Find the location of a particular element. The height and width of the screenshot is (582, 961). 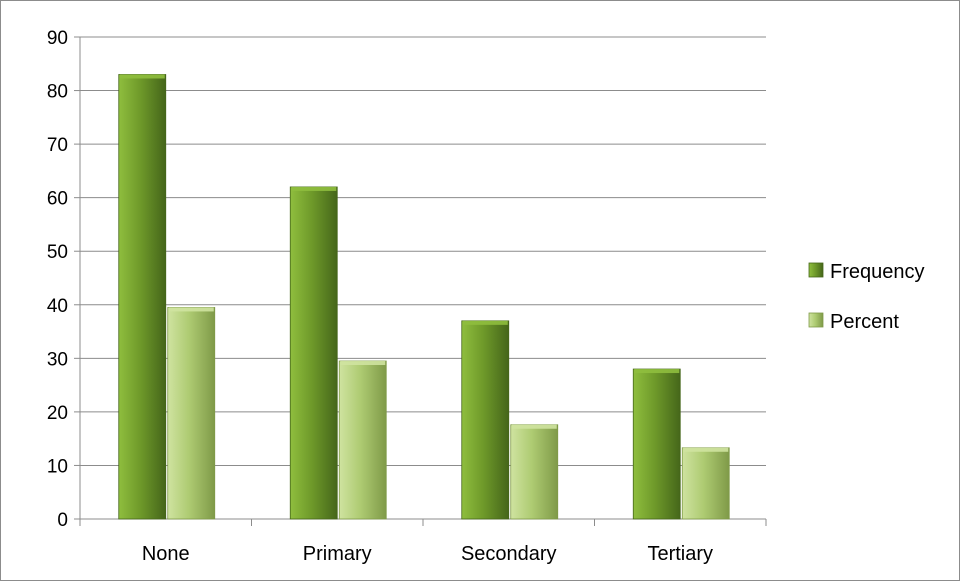

x-category-label: Tertiary is located at coordinates (680, 554).